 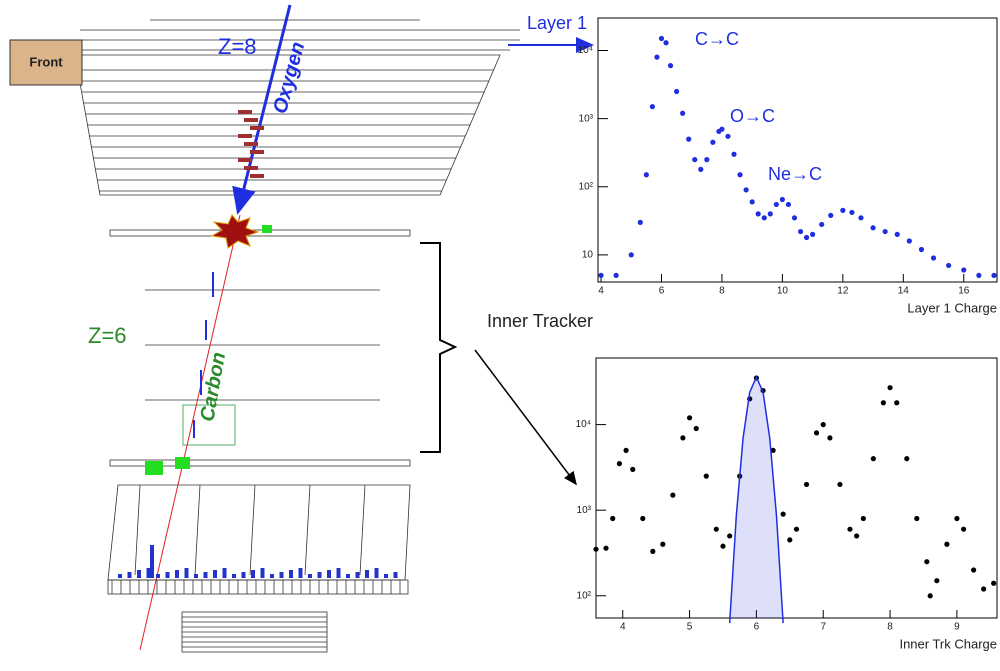 I want to click on x-tick-label: 4, so click(x=601, y=291).